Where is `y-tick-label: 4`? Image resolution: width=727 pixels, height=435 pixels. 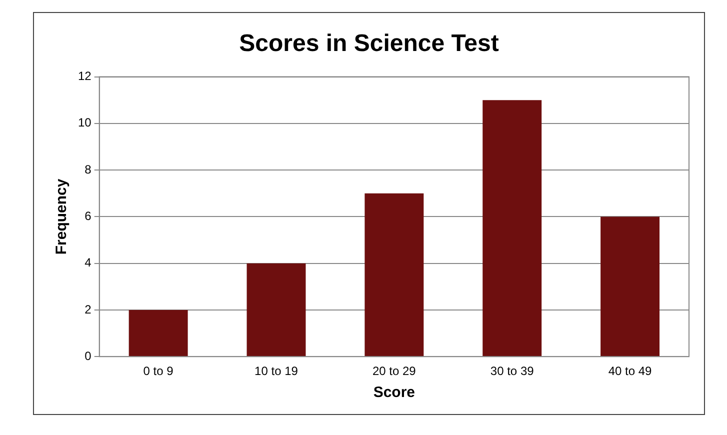
y-tick-label: 4 is located at coordinates (88, 263).